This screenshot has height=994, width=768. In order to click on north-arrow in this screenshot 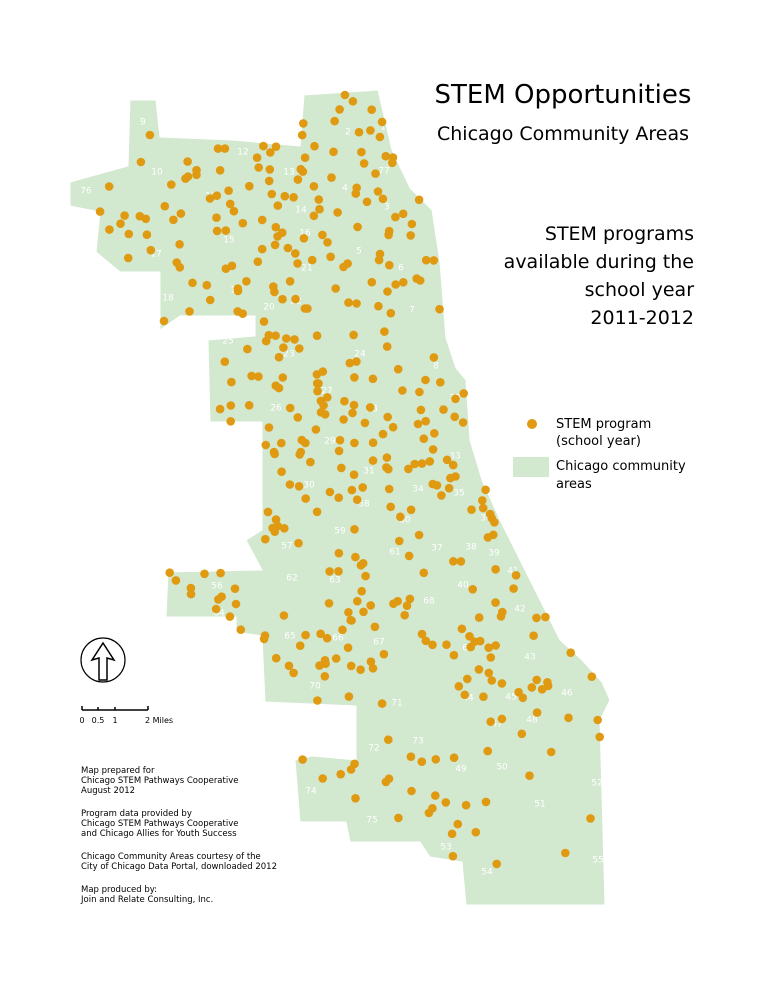, I will do `click(103, 660)`.